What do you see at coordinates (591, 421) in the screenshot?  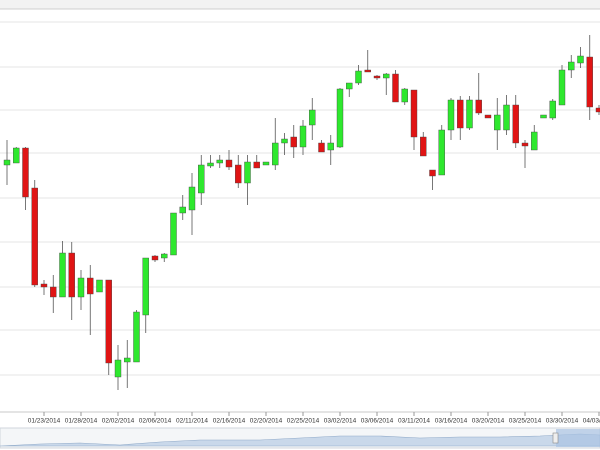 I see `x-tick-label: 04/03/2014` at bounding box center [591, 421].